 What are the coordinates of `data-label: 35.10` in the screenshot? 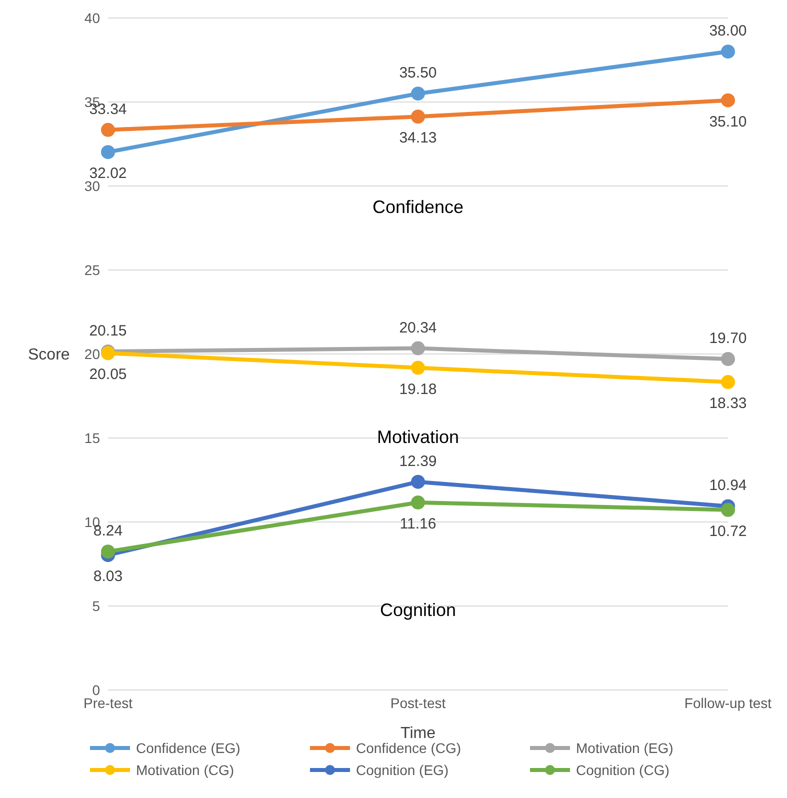 It's located at (728, 121).